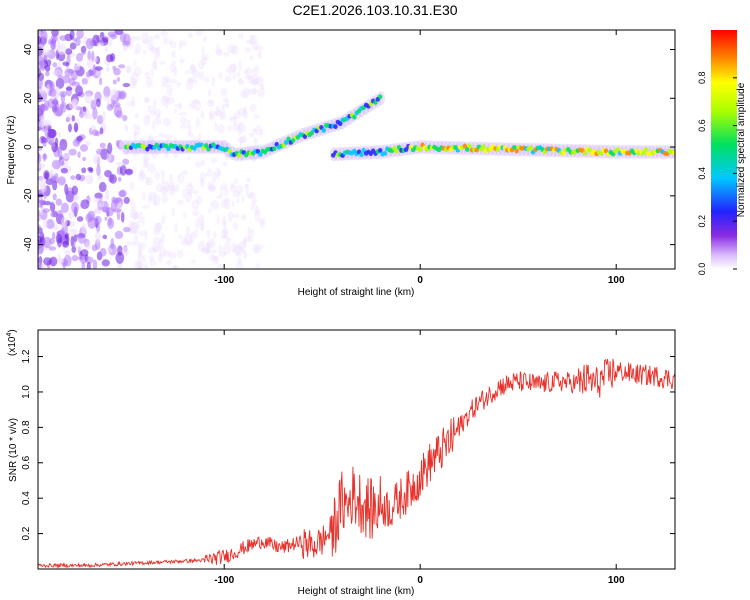 Image resolution: width=750 pixels, height=600 pixels. What do you see at coordinates (12, 342) in the screenshot?
I see `snr-multiplier: (x104)` at bounding box center [12, 342].